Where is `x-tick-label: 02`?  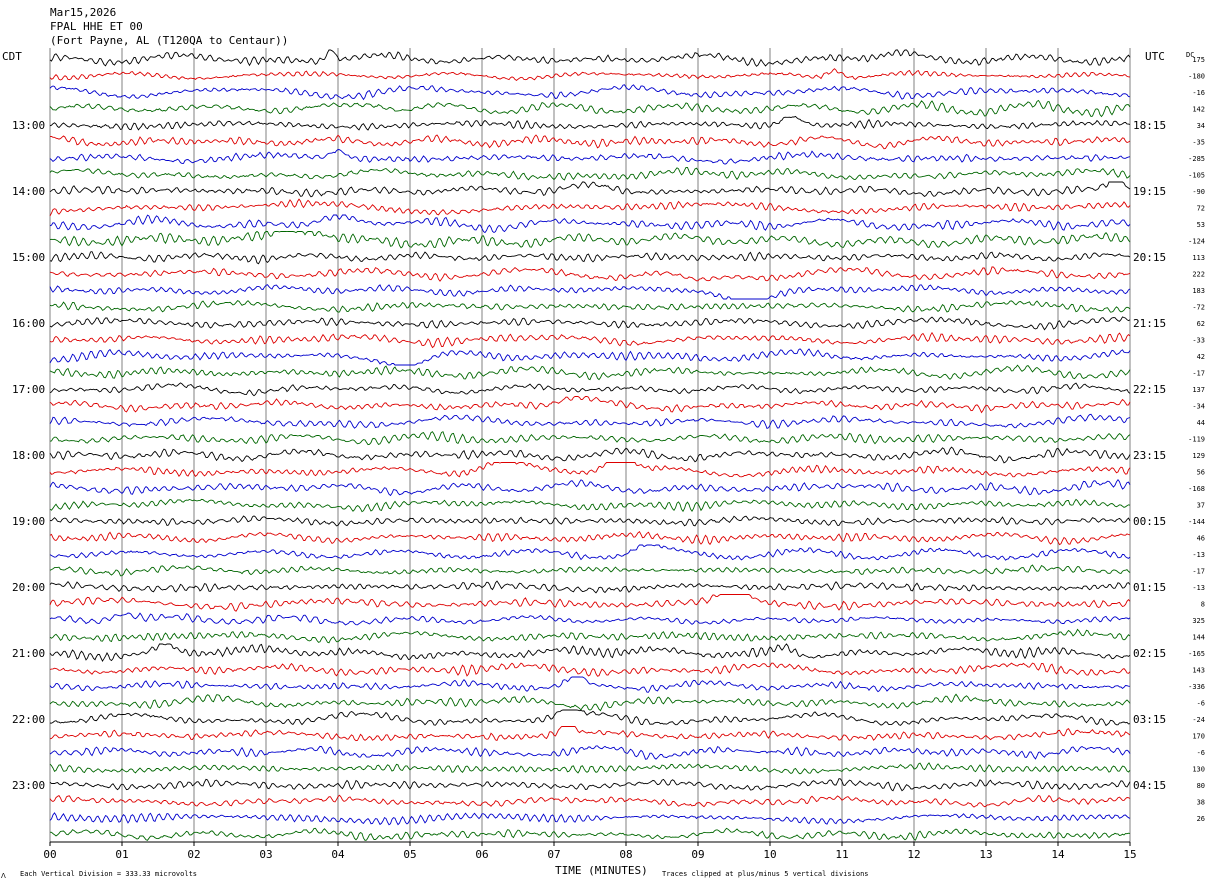
x-tick-label: 02 is located at coordinates (193, 854).